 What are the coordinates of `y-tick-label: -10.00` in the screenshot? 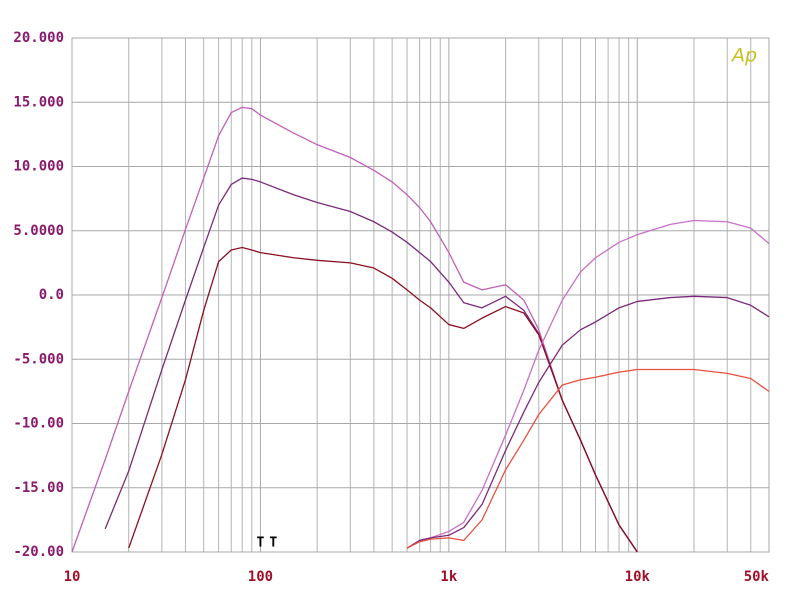 It's located at (38, 424).